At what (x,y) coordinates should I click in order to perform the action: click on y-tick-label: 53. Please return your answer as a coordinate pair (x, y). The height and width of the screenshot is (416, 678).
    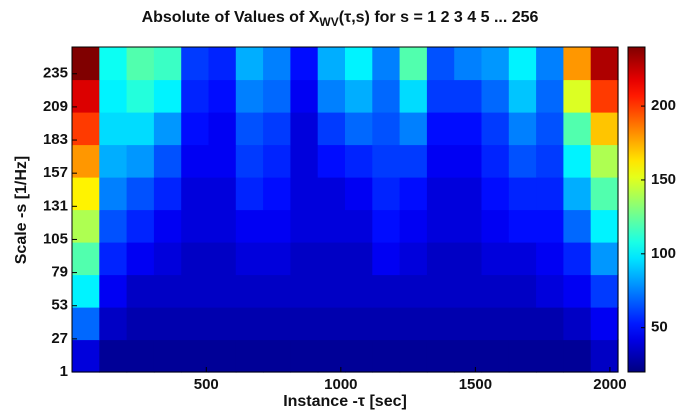
    Looking at the image, I should click on (59, 305).